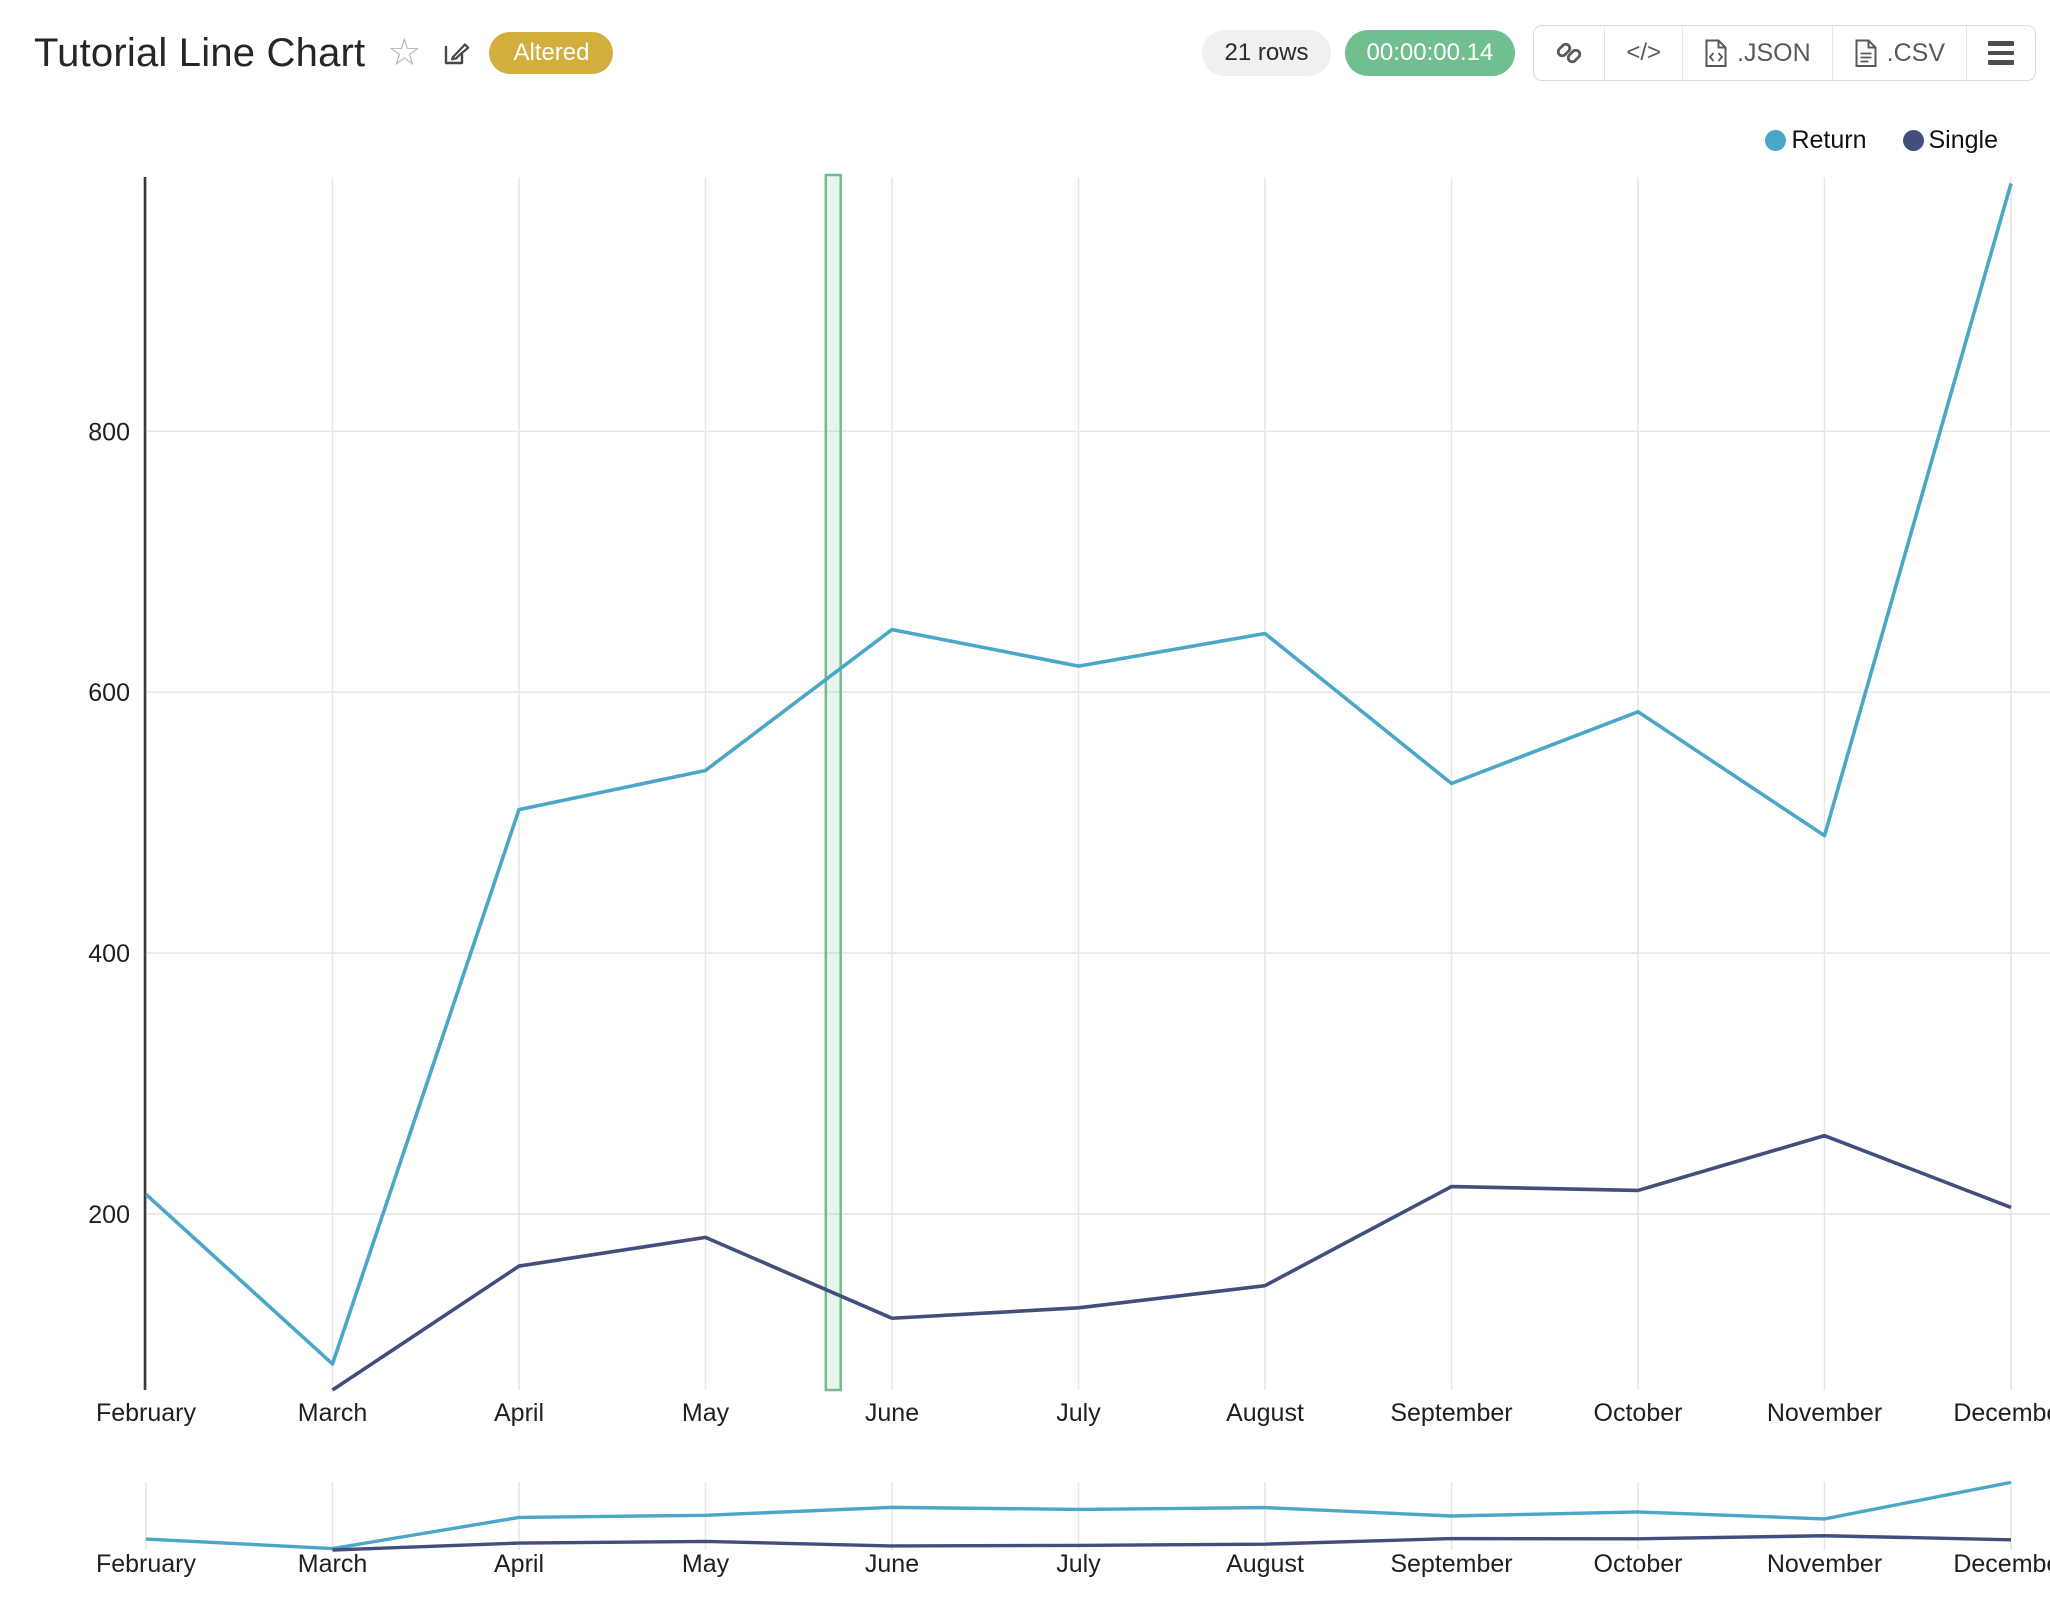  Describe the element at coordinates (1866, 53) in the screenshot. I see `csv-file-icon` at that location.